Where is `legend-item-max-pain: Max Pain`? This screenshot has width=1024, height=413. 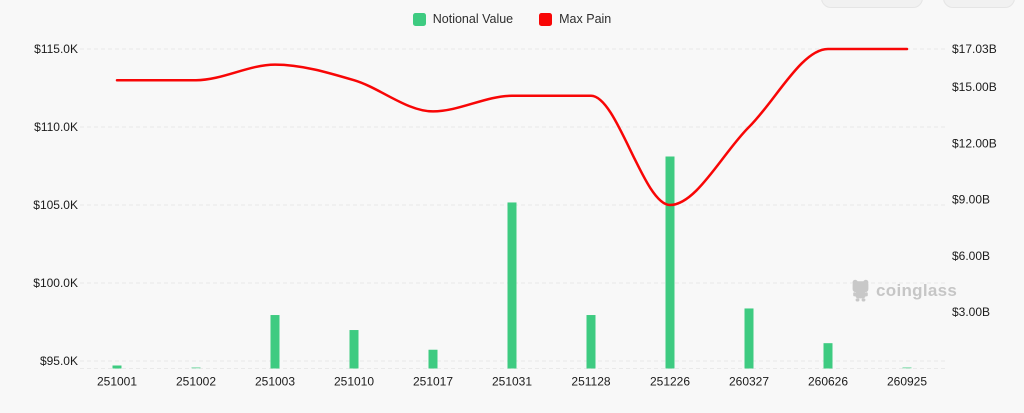
legend-item-max-pain: Max Pain is located at coordinates (575, 19).